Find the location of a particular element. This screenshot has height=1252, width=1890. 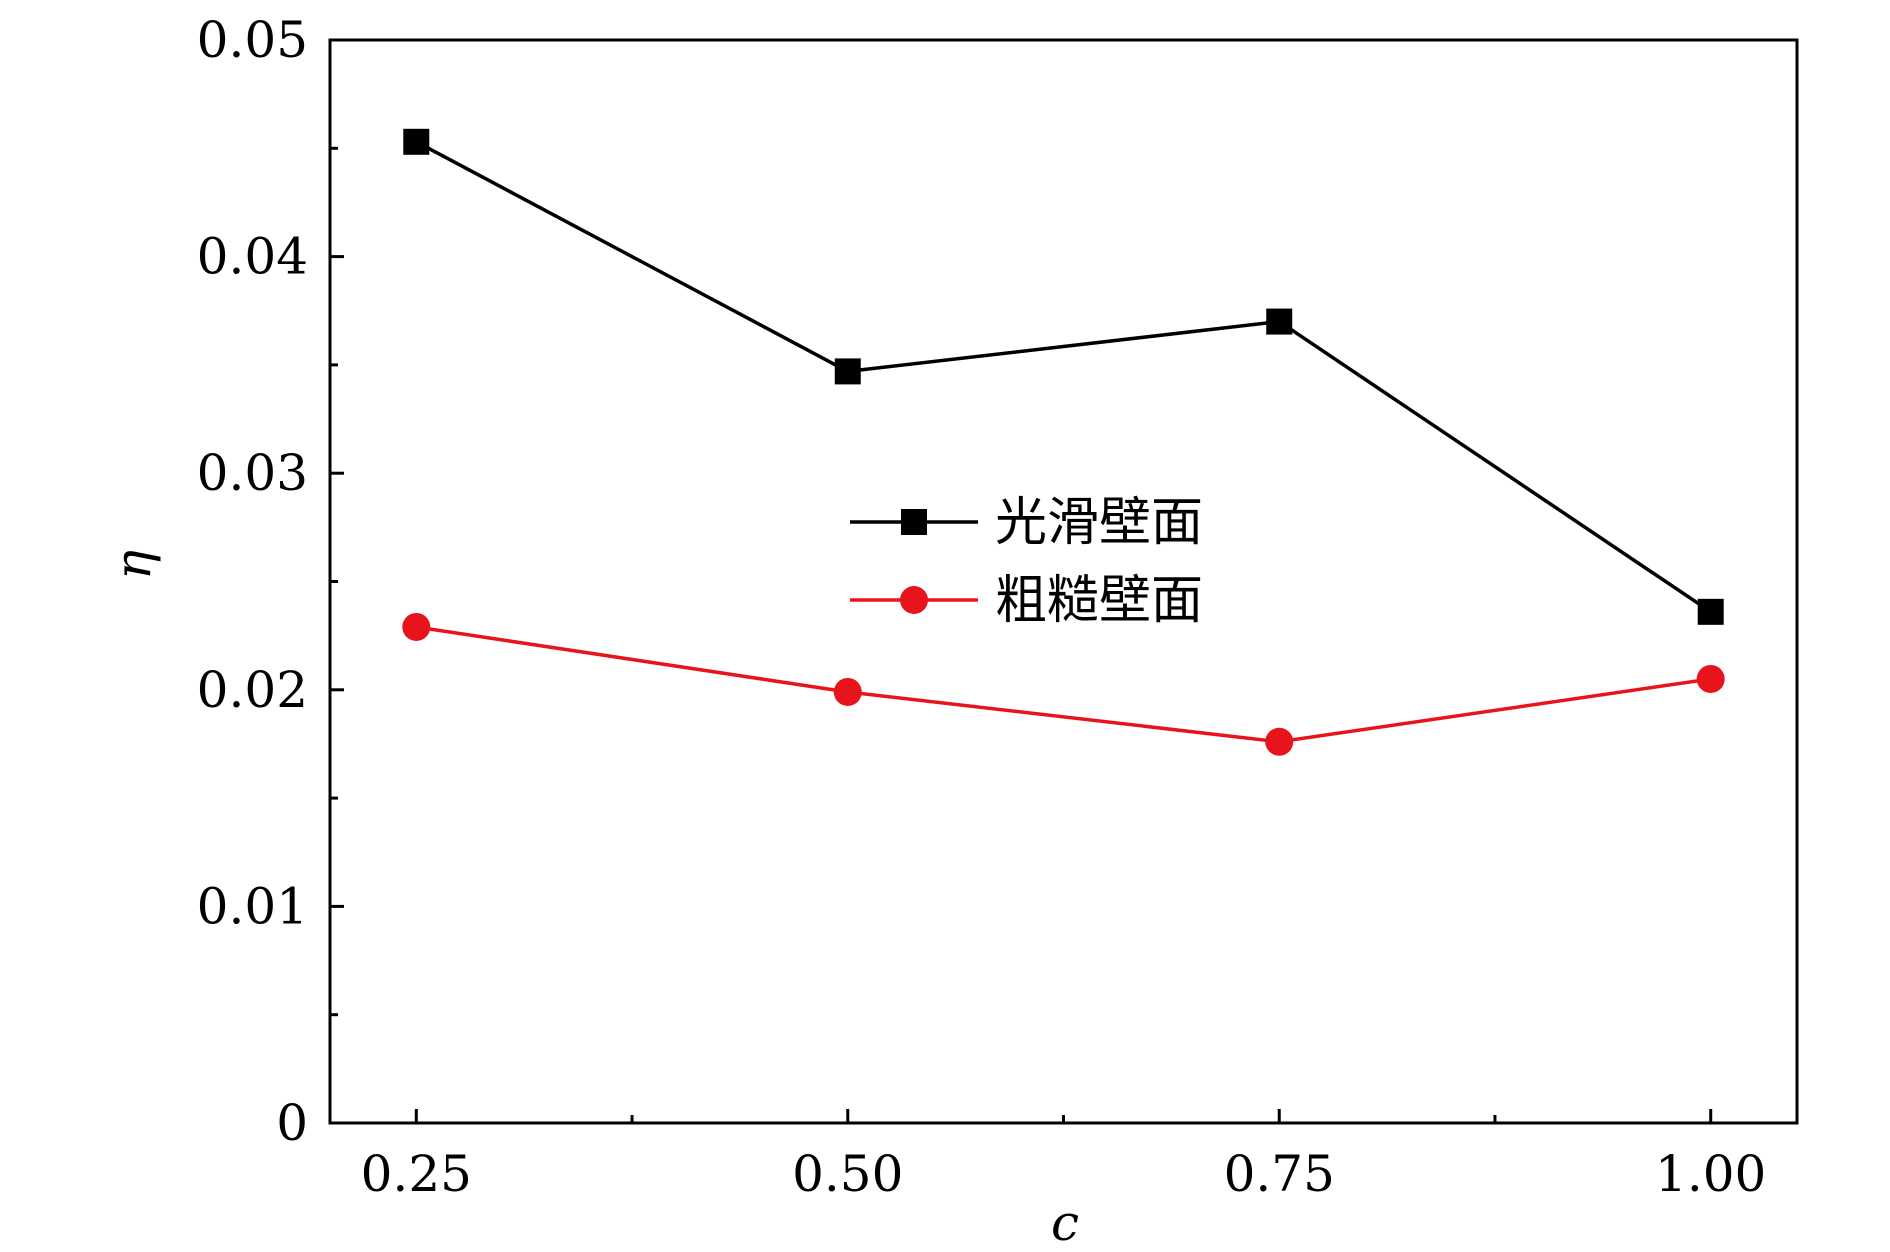

x-tick-label: 0.50 is located at coordinates (847, 1174).